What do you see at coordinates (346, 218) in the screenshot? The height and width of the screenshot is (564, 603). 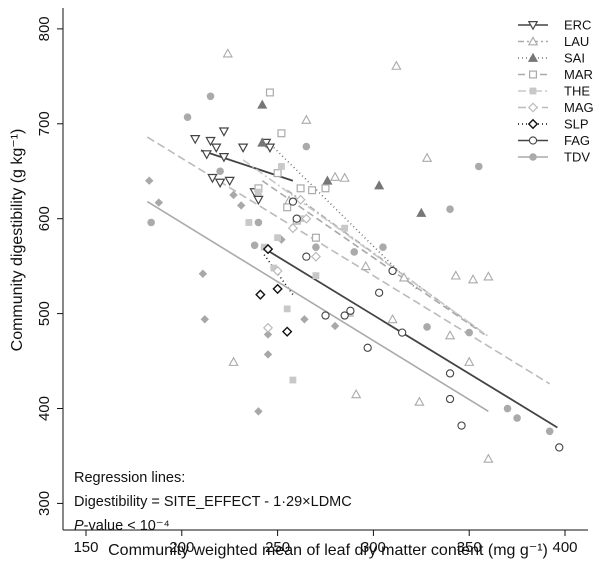 I see `regression-line-sai` at bounding box center [346, 218].